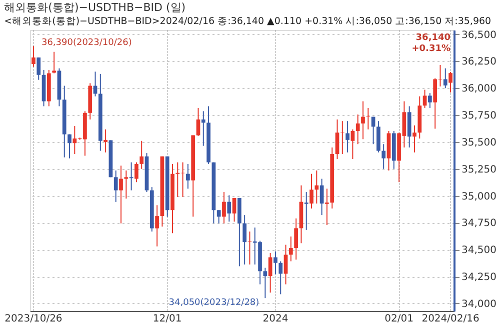 The width and height of the screenshot is (500, 325). I want to click on y-tick-label: 34,500, so click(479, 250).